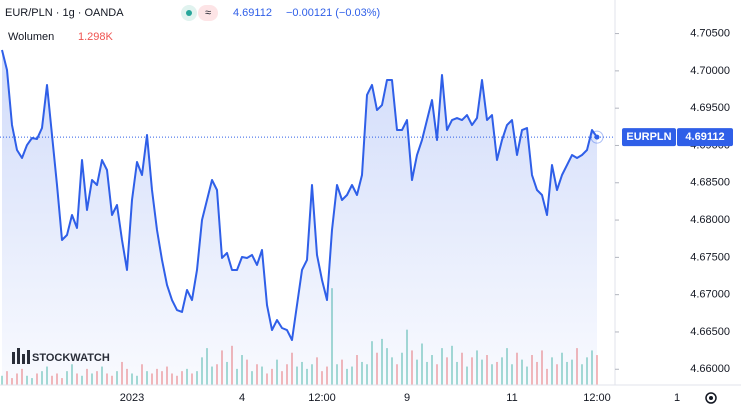  Describe the element at coordinates (710, 108) in the screenshot. I see `y-tick-label: 4.69500` at that location.